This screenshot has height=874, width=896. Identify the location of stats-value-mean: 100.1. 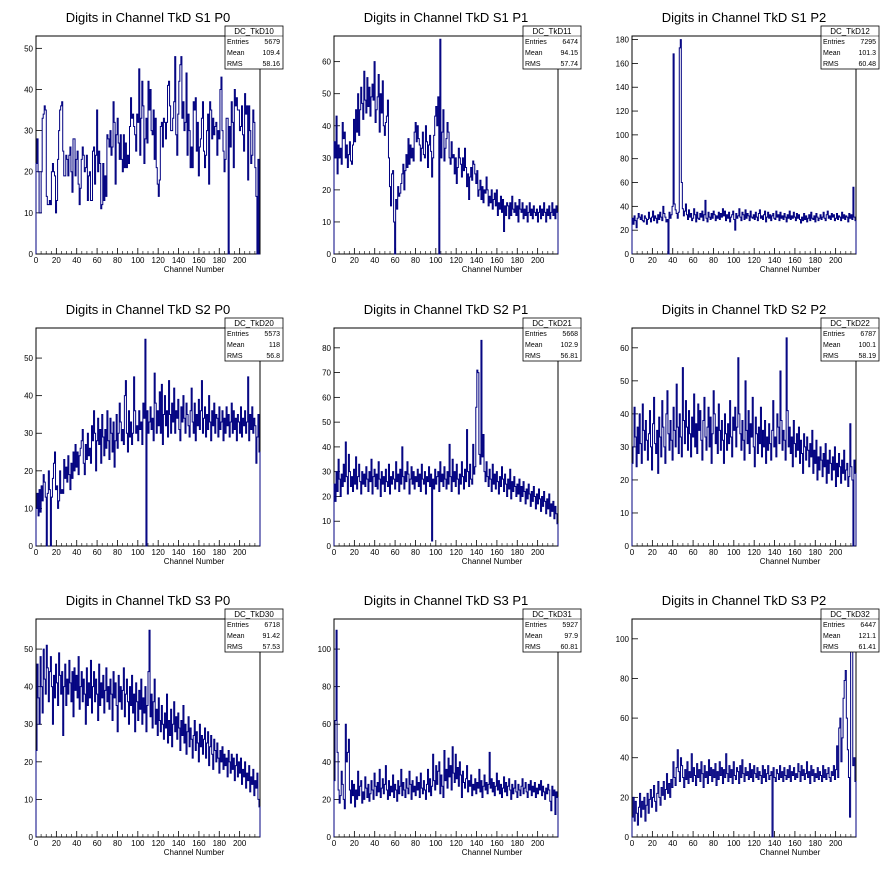
(867, 345).